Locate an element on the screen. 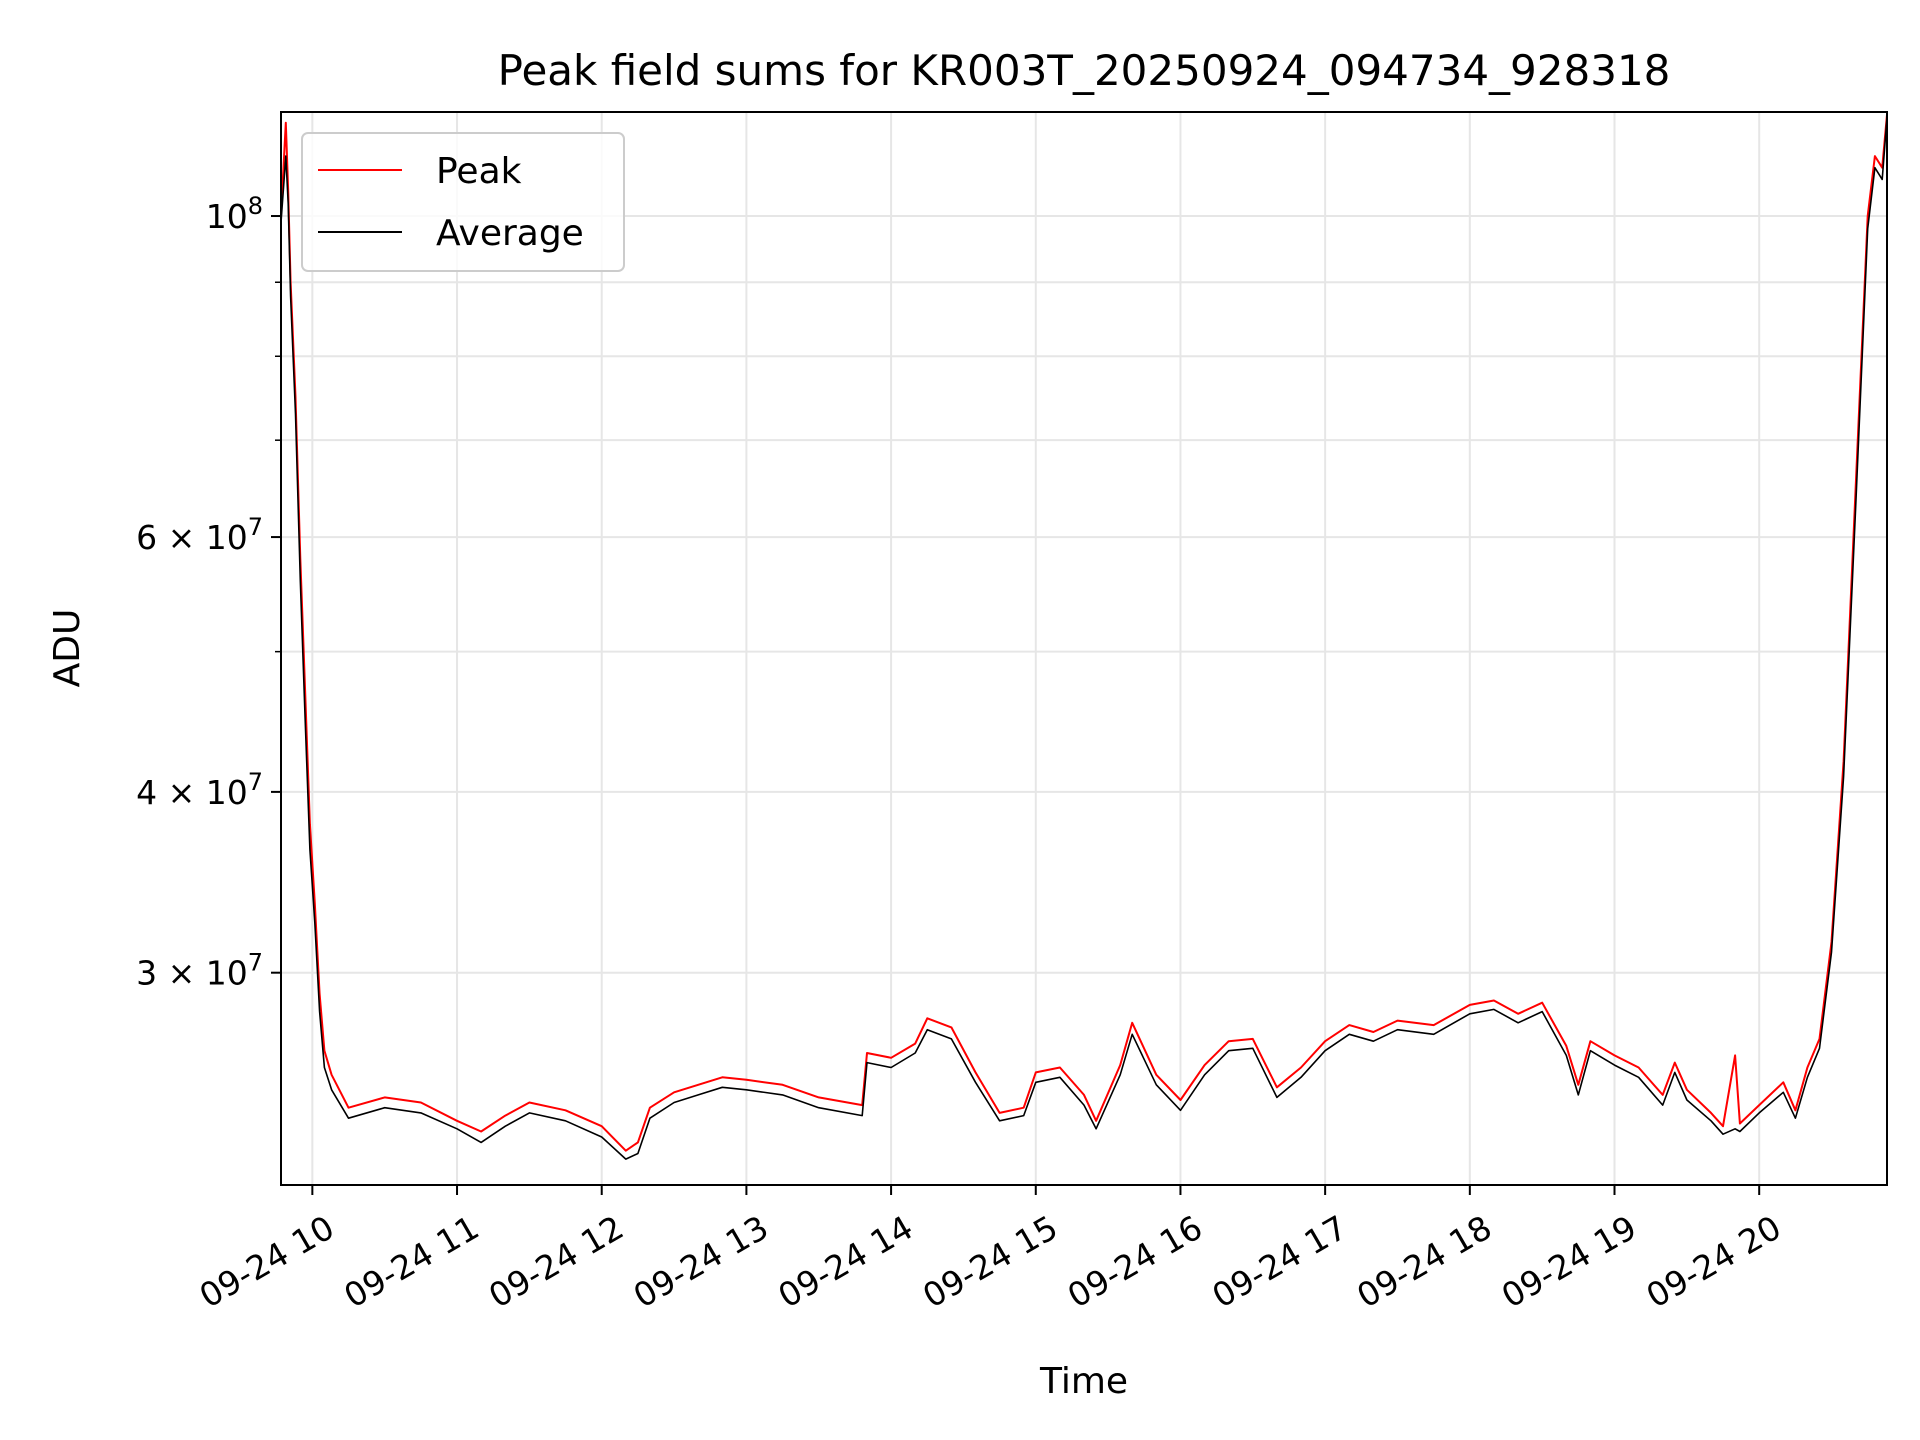  legend-label-peak: Peak is located at coordinates (479, 171).